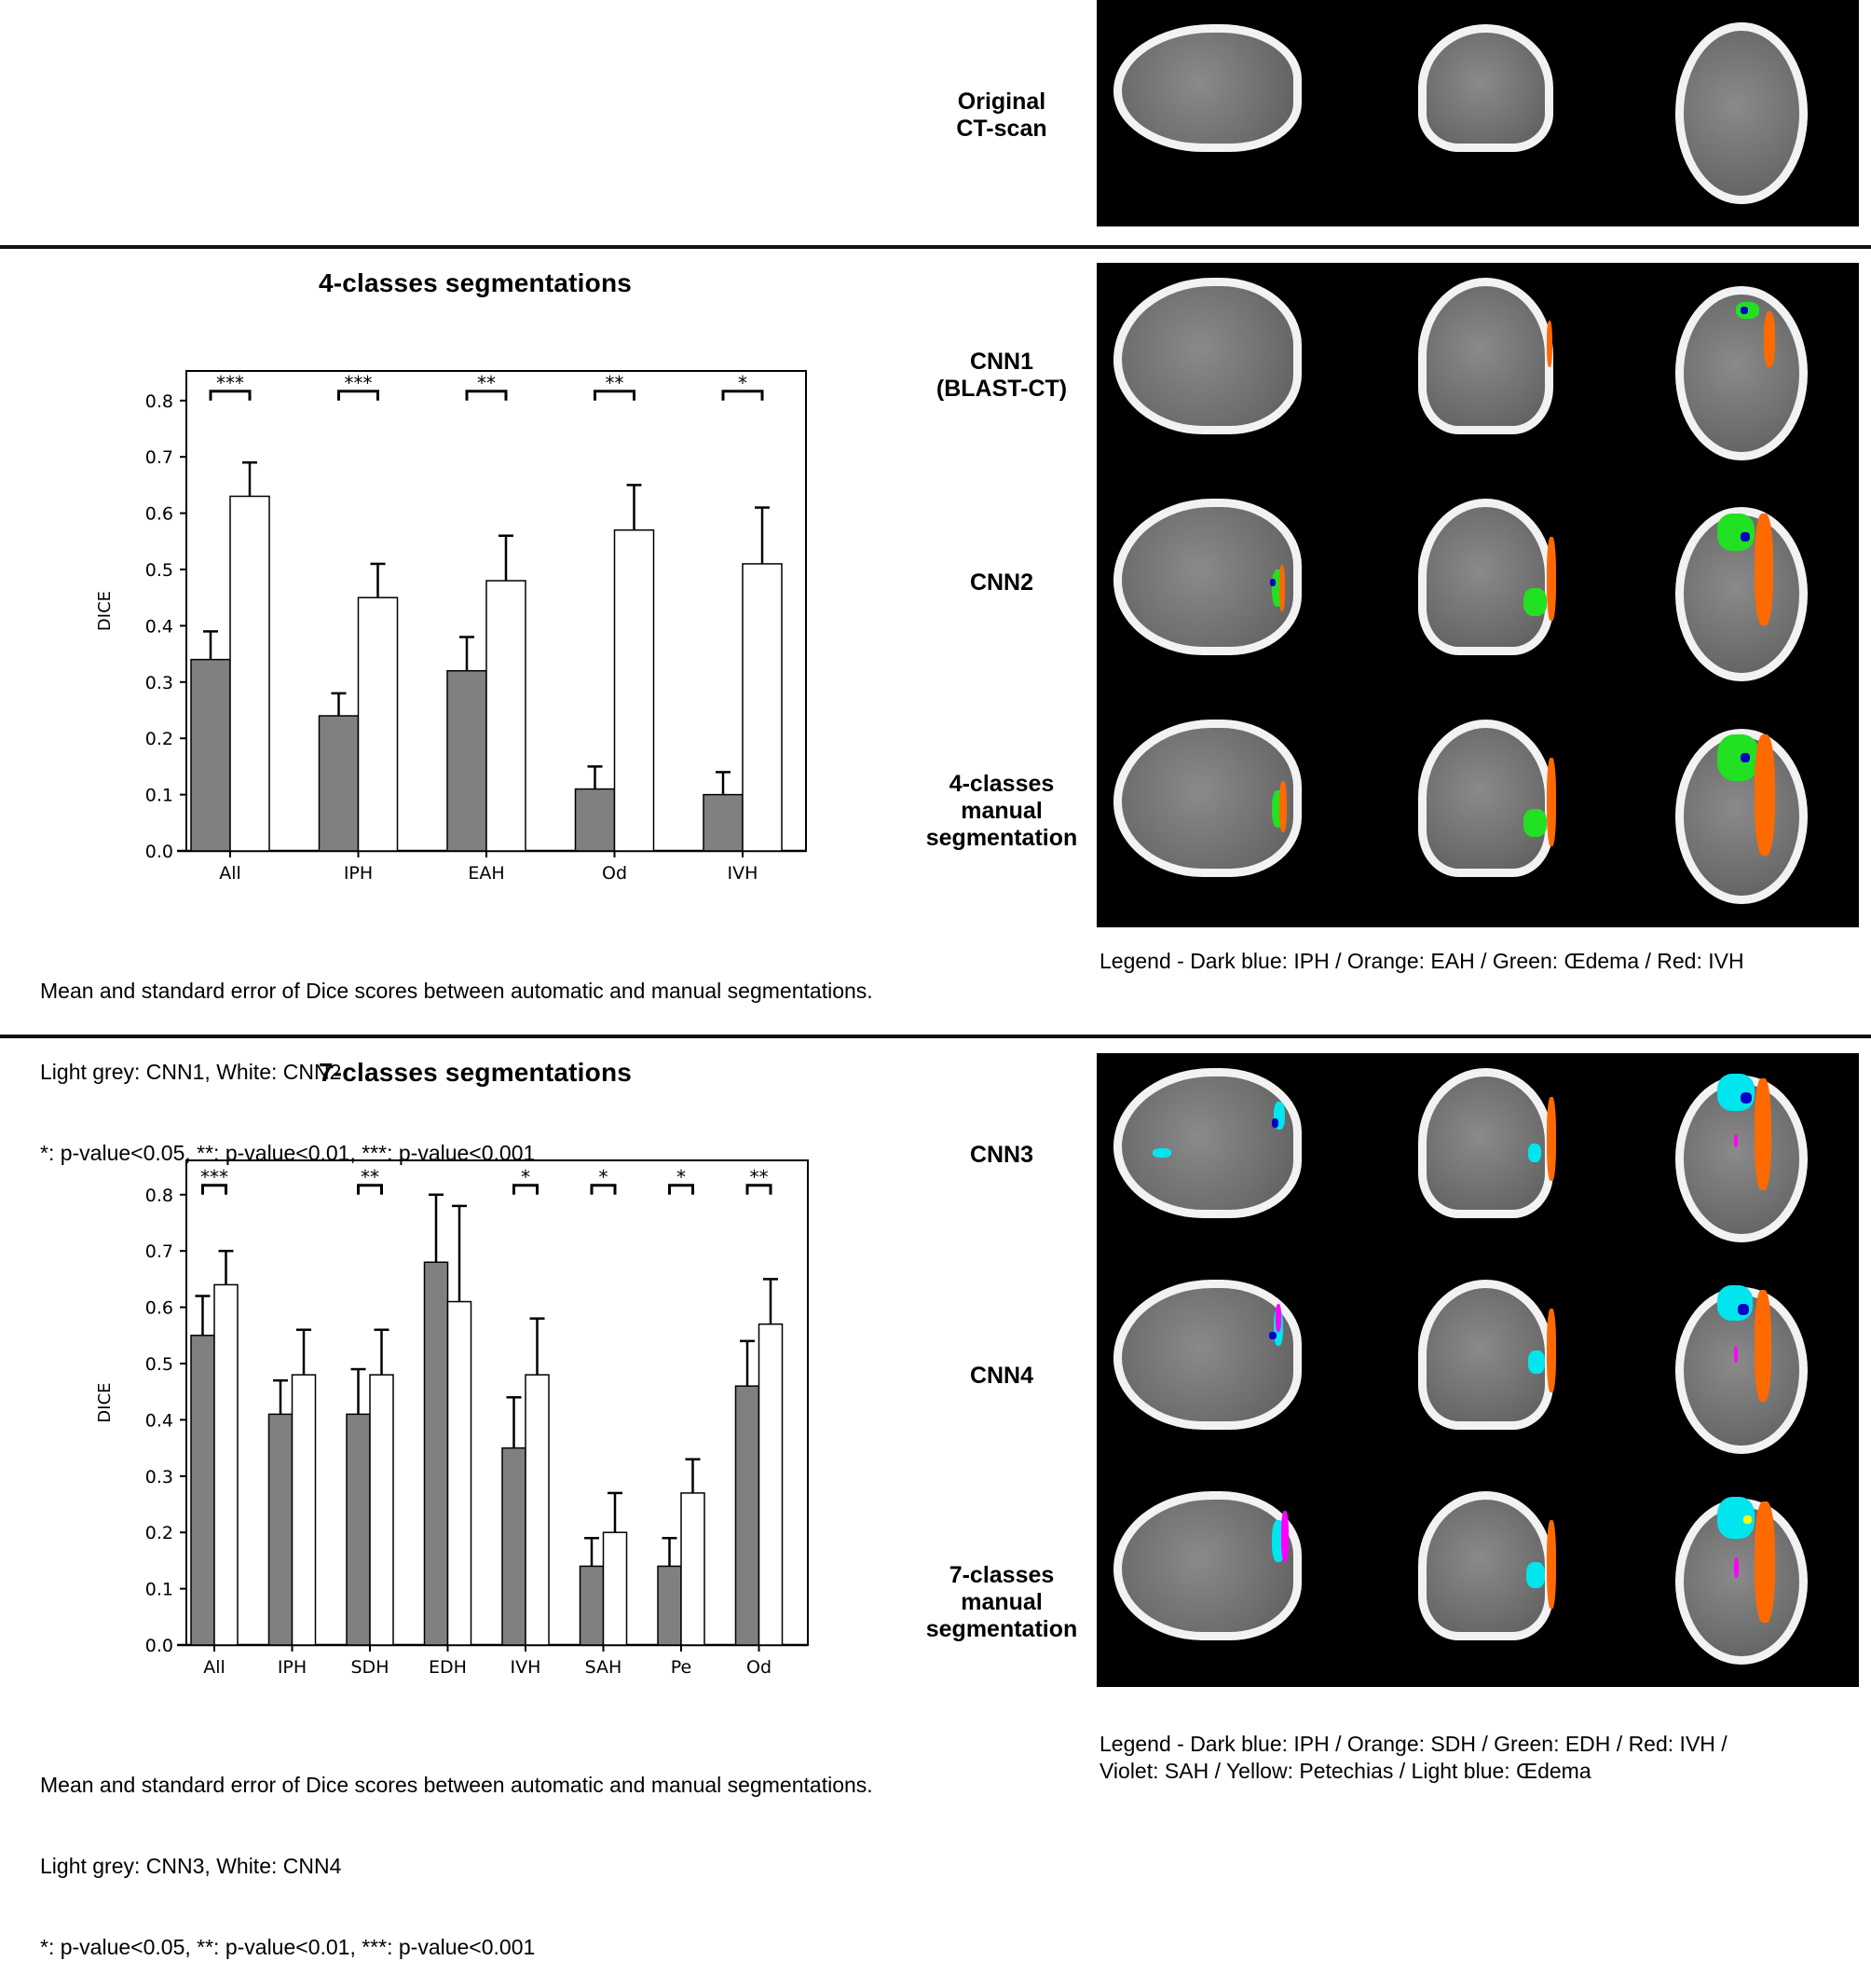 This screenshot has width=1871, height=1988. I want to click on row-label-4class-manual: 4-classes manual segmentation, so click(1001, 811).